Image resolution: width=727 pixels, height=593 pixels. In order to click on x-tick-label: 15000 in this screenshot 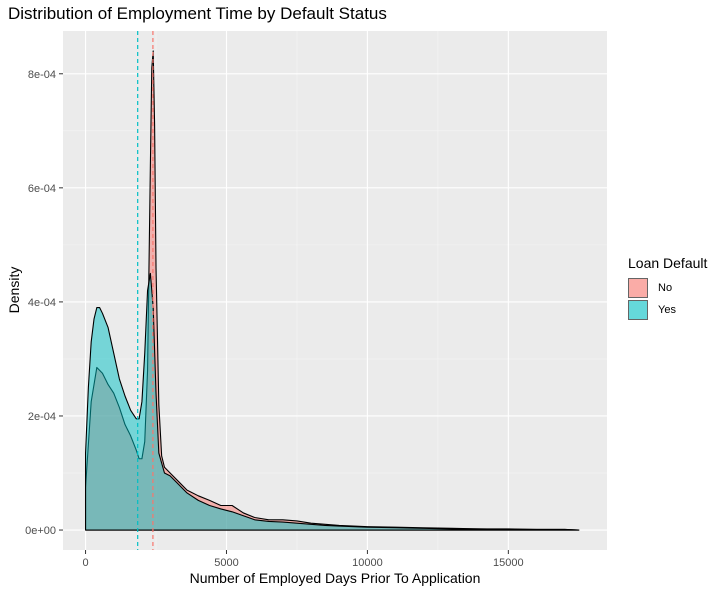, I will do `click(508, 563)`.